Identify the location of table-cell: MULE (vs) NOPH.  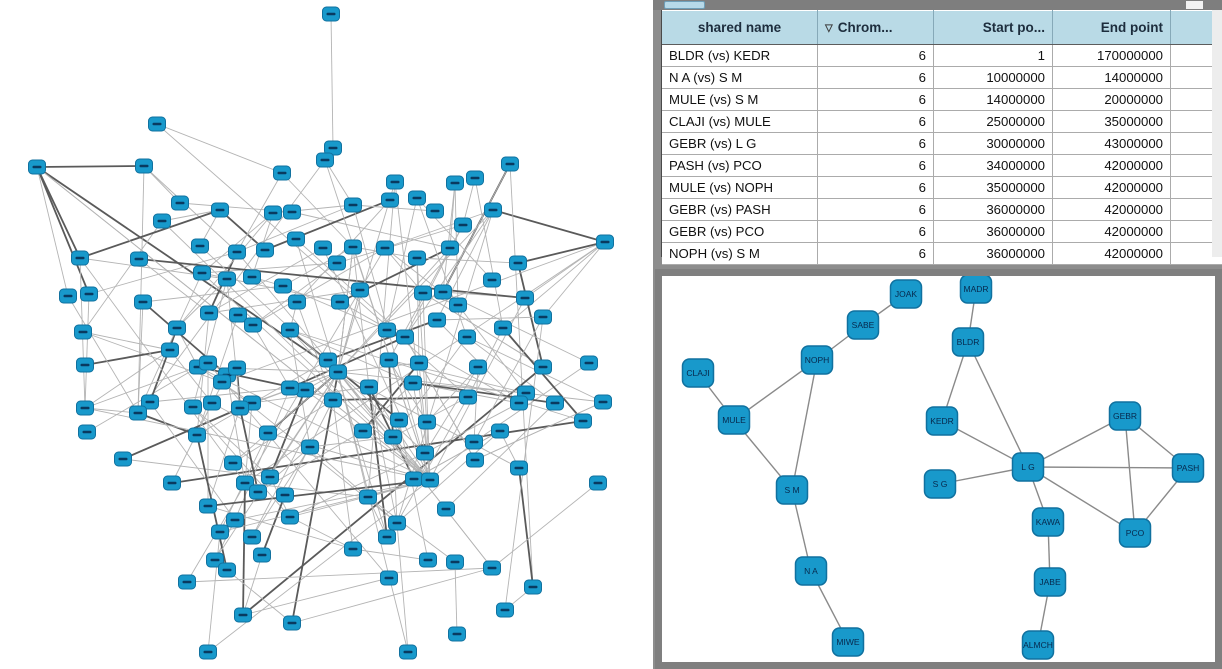
(740, 187).